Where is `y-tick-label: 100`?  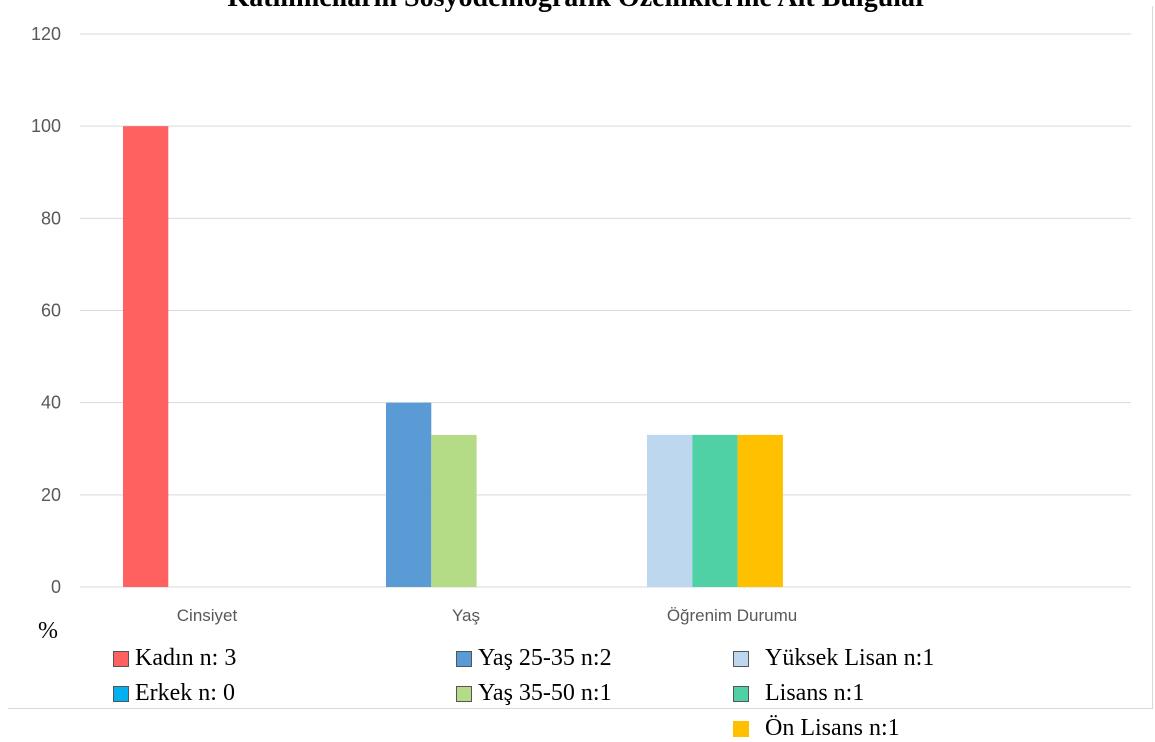 y-tick-label: 100 is located at coordinates (46, 126).